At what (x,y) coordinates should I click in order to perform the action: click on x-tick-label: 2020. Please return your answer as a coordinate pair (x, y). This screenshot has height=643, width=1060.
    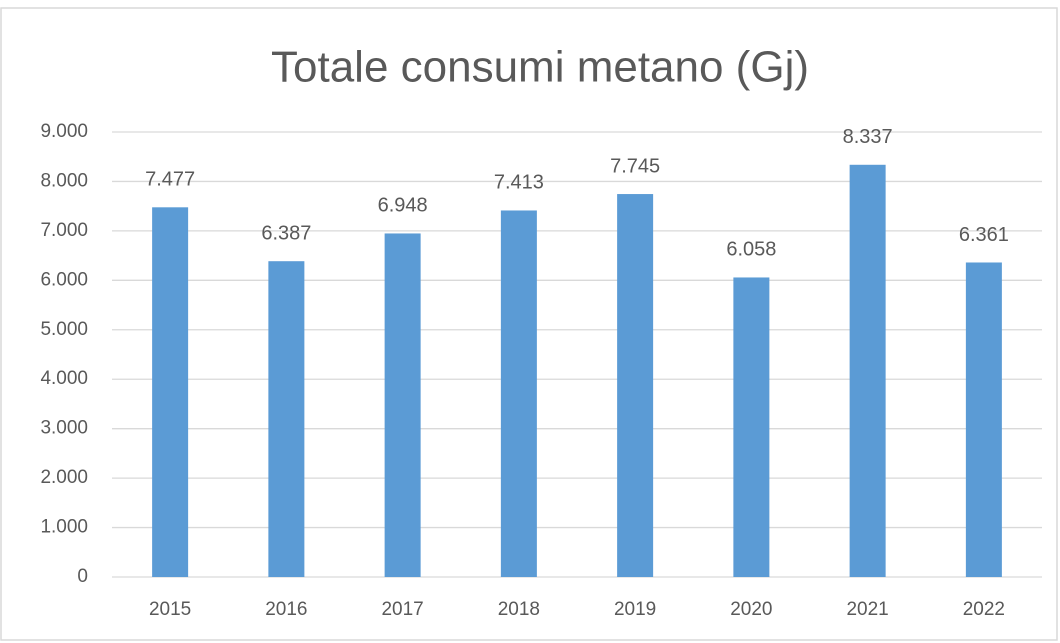
    Looking at the image, I should click on (751, 609).